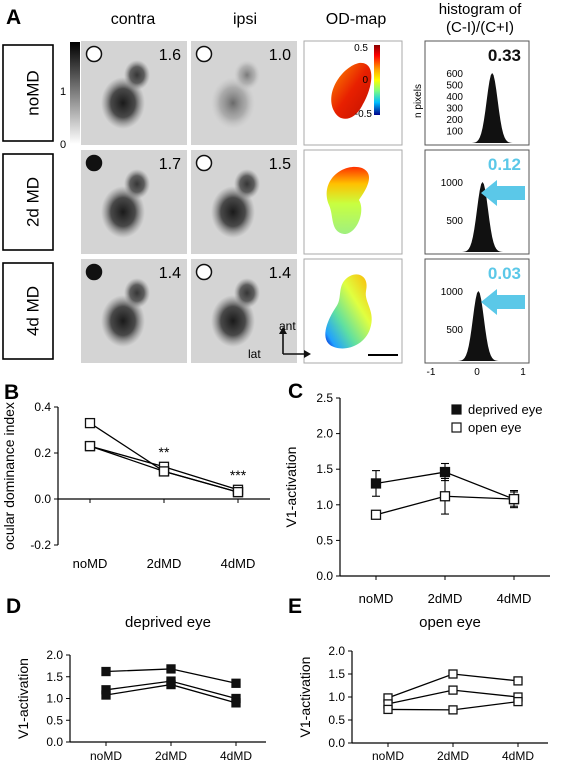  What do you see at coordinates (238, 475) in the screenshot?
I see `significance-marker-B-1: ***` at bounding box center [238, 475].